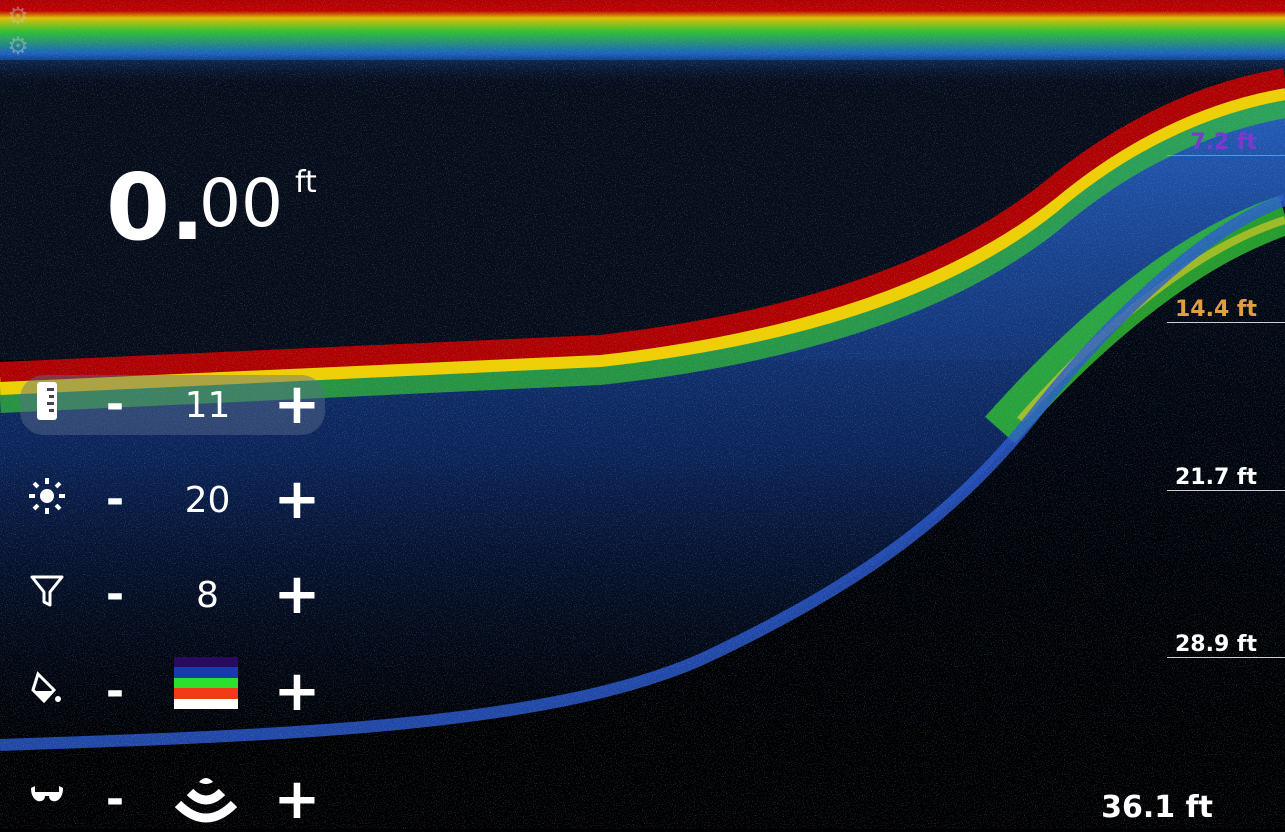 The image size is (1285, 832). What do you see at coordinates (1226, 645) in the screenshot?
I see `depth-scale-label: 28.9 ft` at bounding box center [1226, 645].